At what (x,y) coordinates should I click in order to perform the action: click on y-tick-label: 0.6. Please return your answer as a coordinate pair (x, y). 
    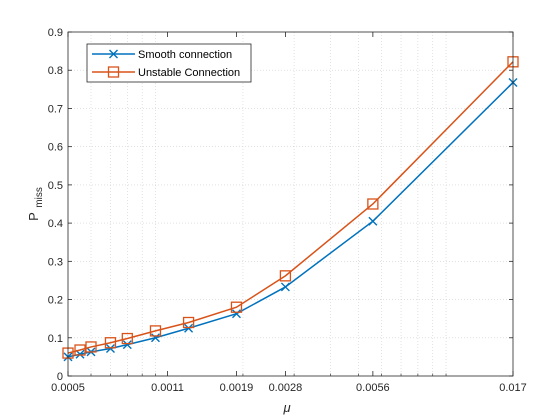
    Looking at the image, I should click on (55, 148).